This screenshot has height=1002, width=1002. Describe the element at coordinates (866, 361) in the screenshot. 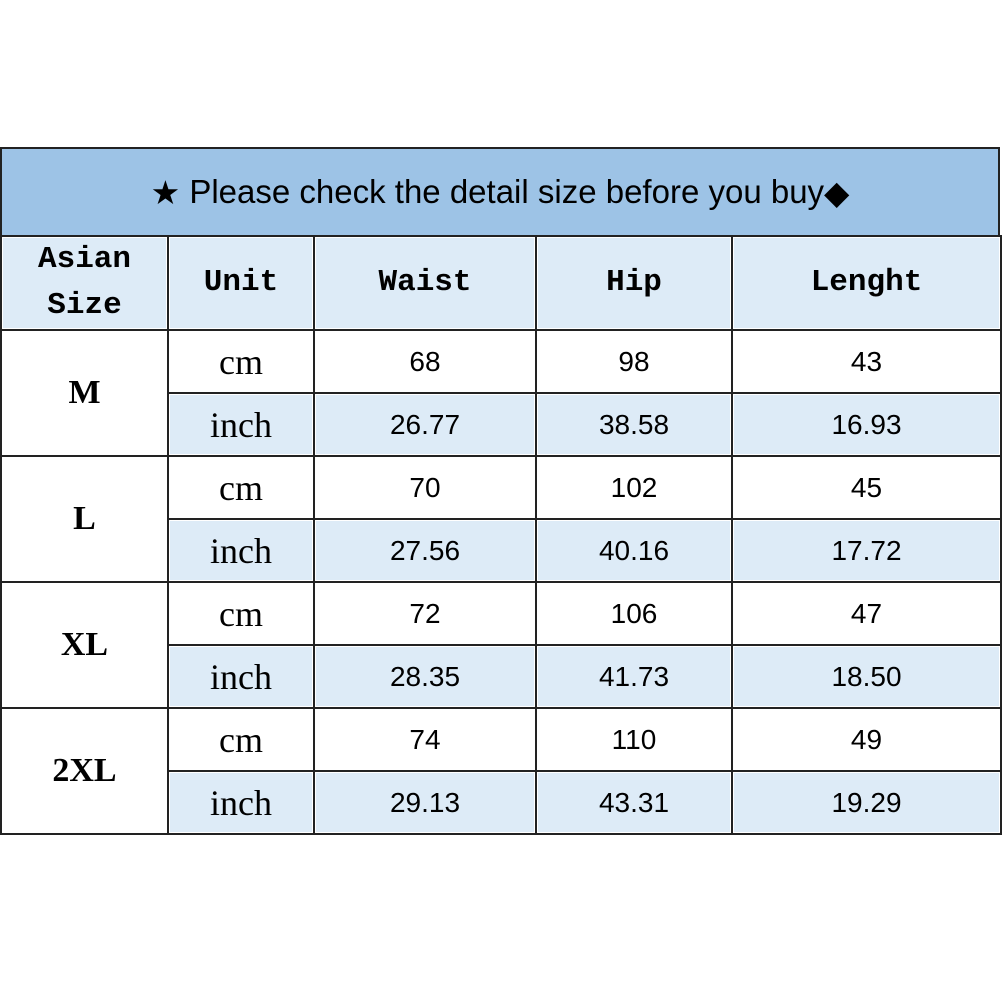

I see `length-cell: 43` at that location.